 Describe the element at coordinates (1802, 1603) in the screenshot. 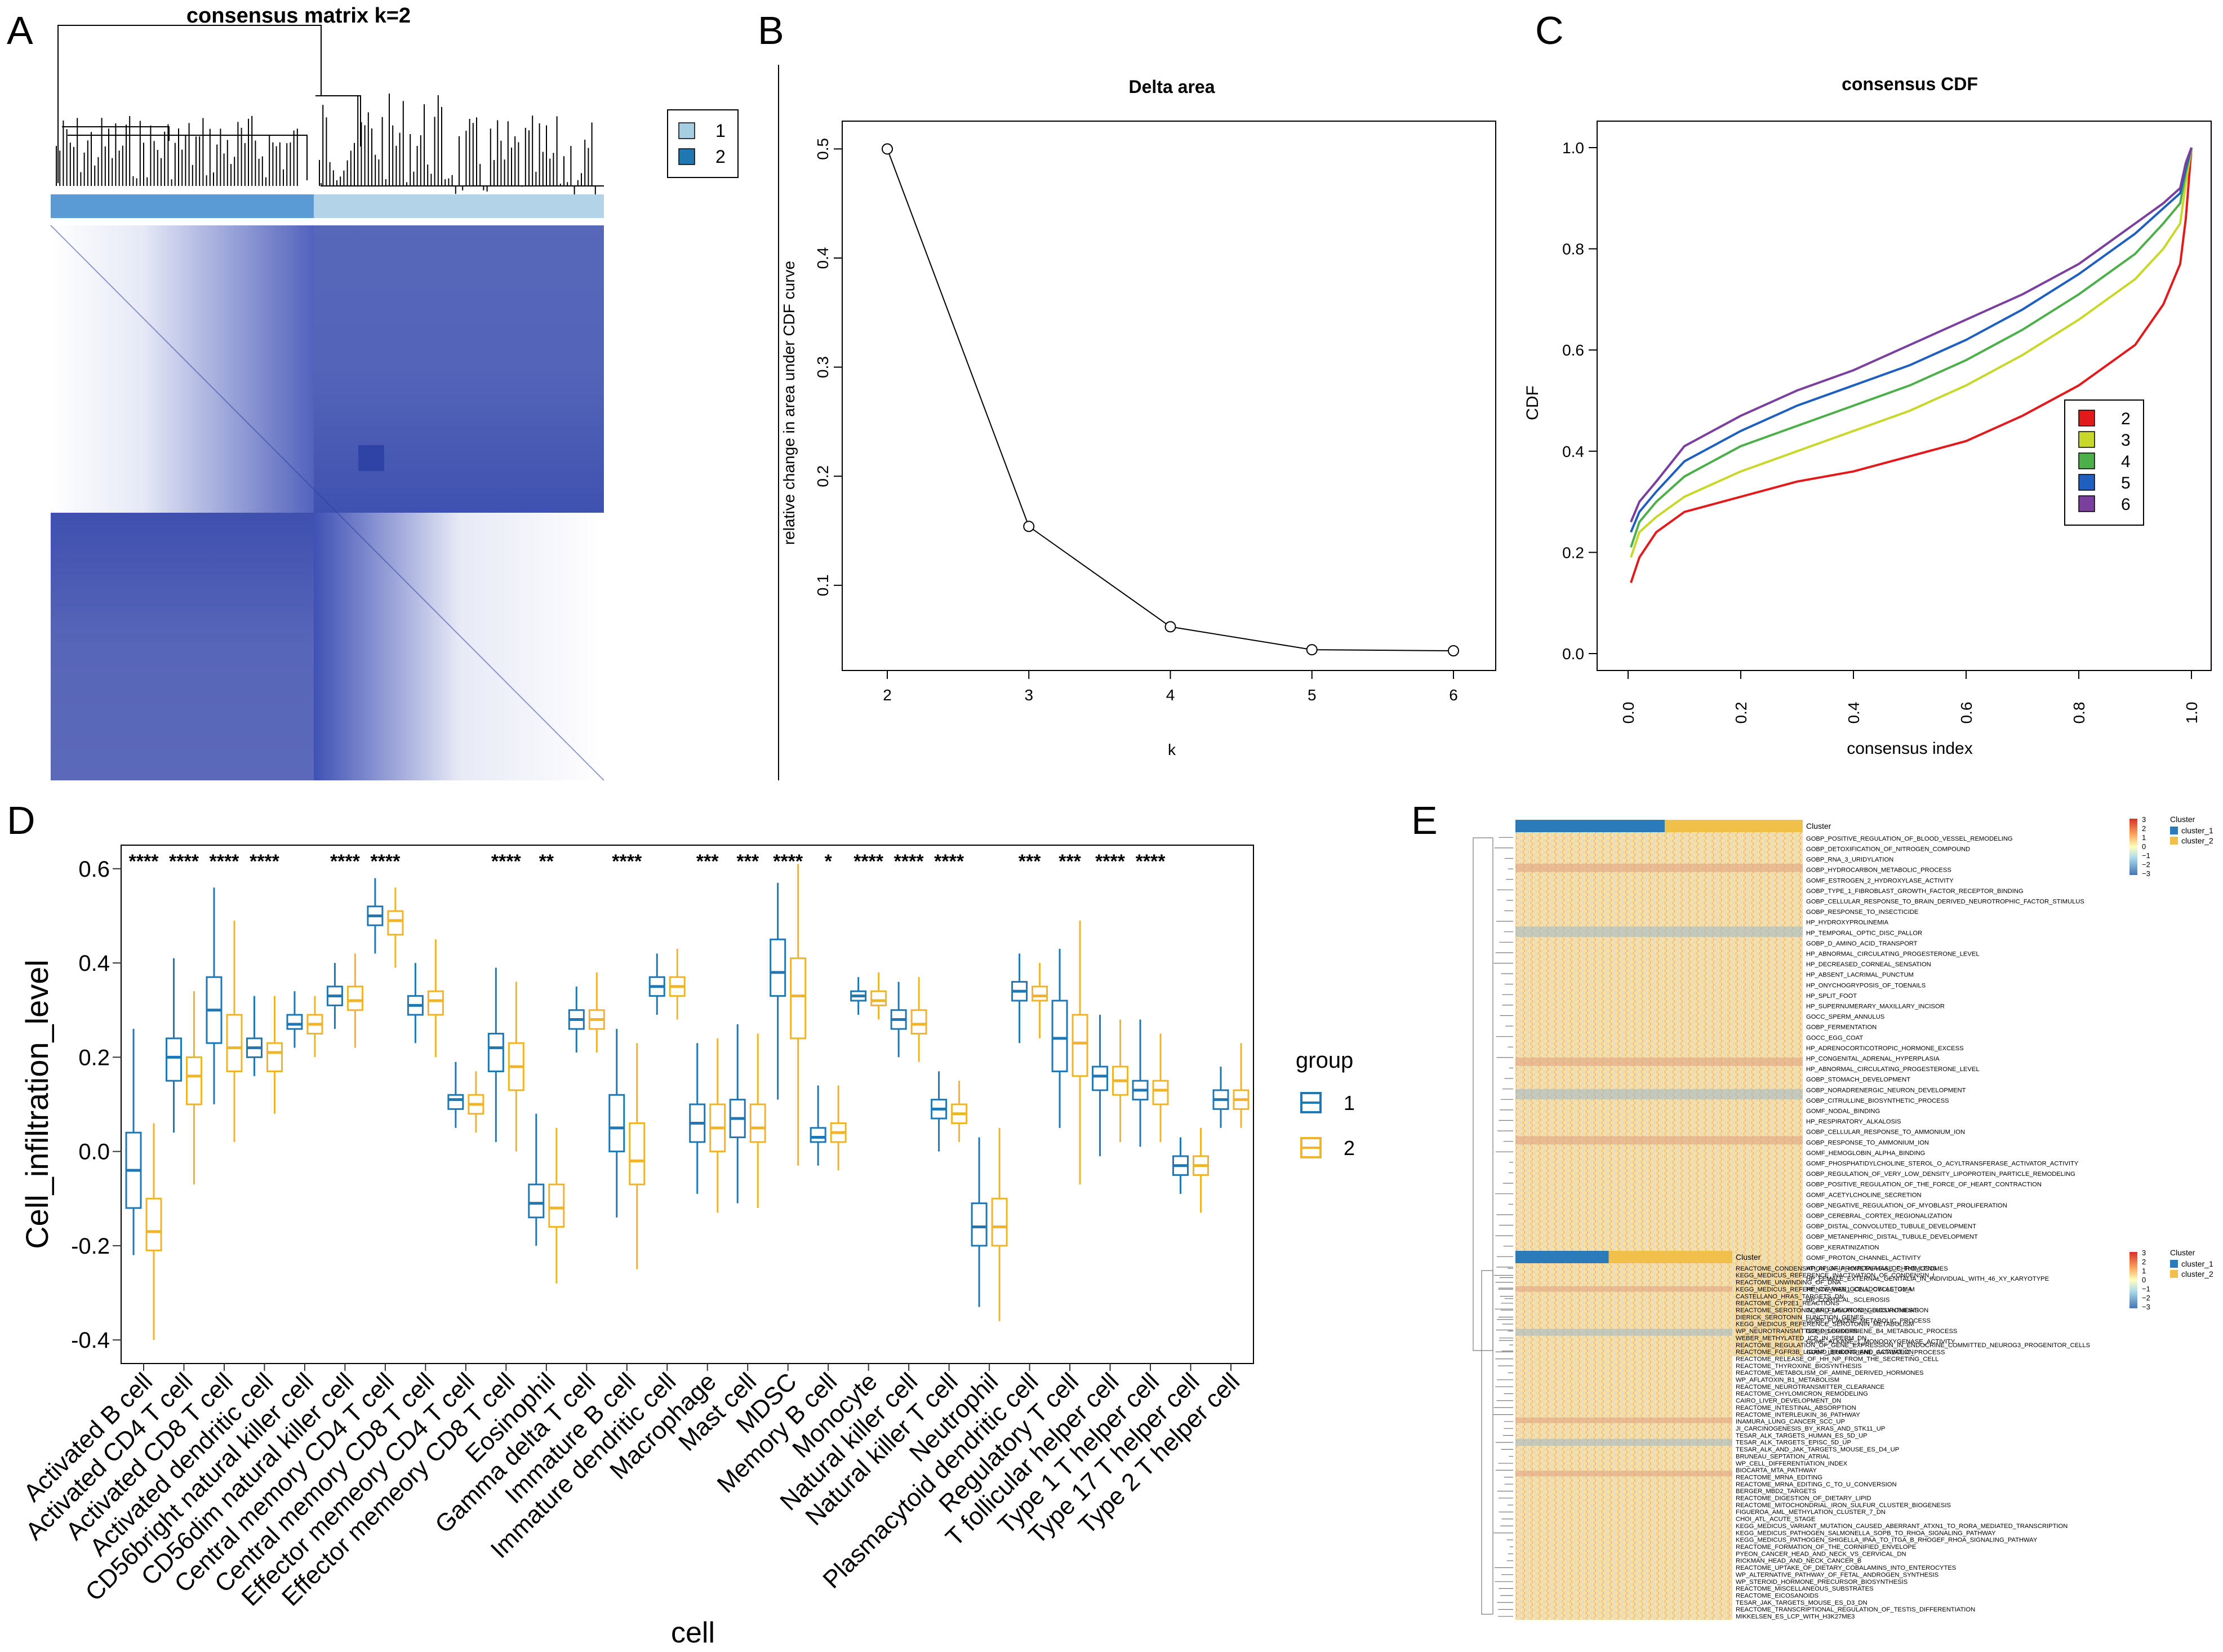

I see `row-label: TESAR_JAK_TARGETS_MOUSE_ES_D3_DN` at that location.